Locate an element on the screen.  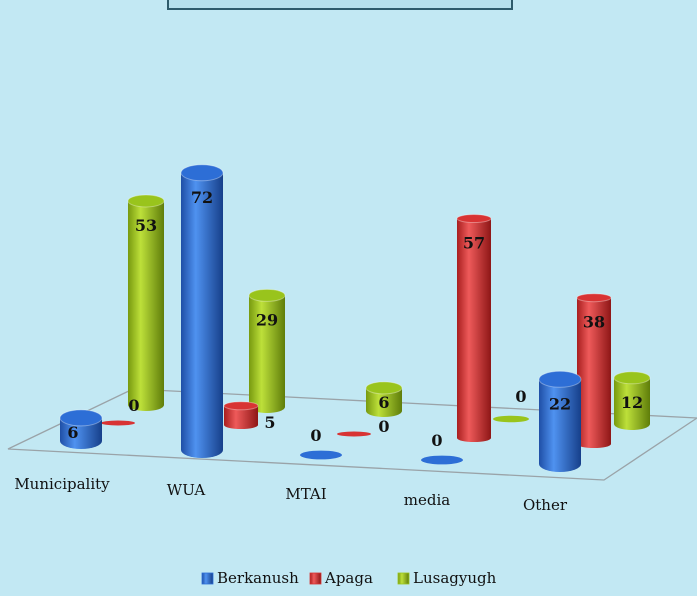
bar-mtai-berkanush-disc is located at coordinates (321, 455).